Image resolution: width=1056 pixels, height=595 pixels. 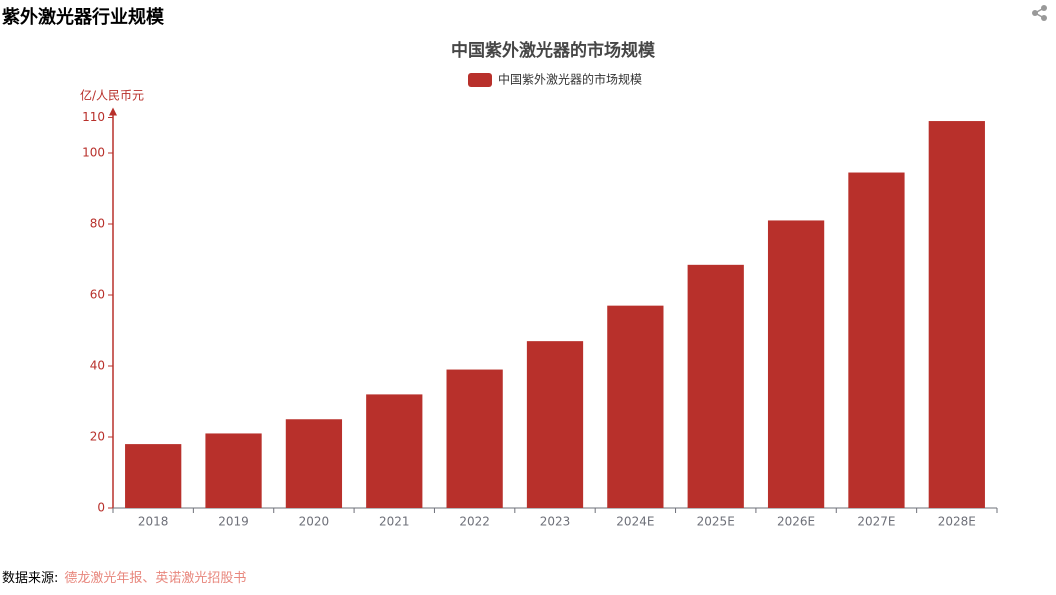 What do you see at coordinates (394, 522) in the screenshot?
I see `x-tick-label: 2021` at bounding box center [394, 522].